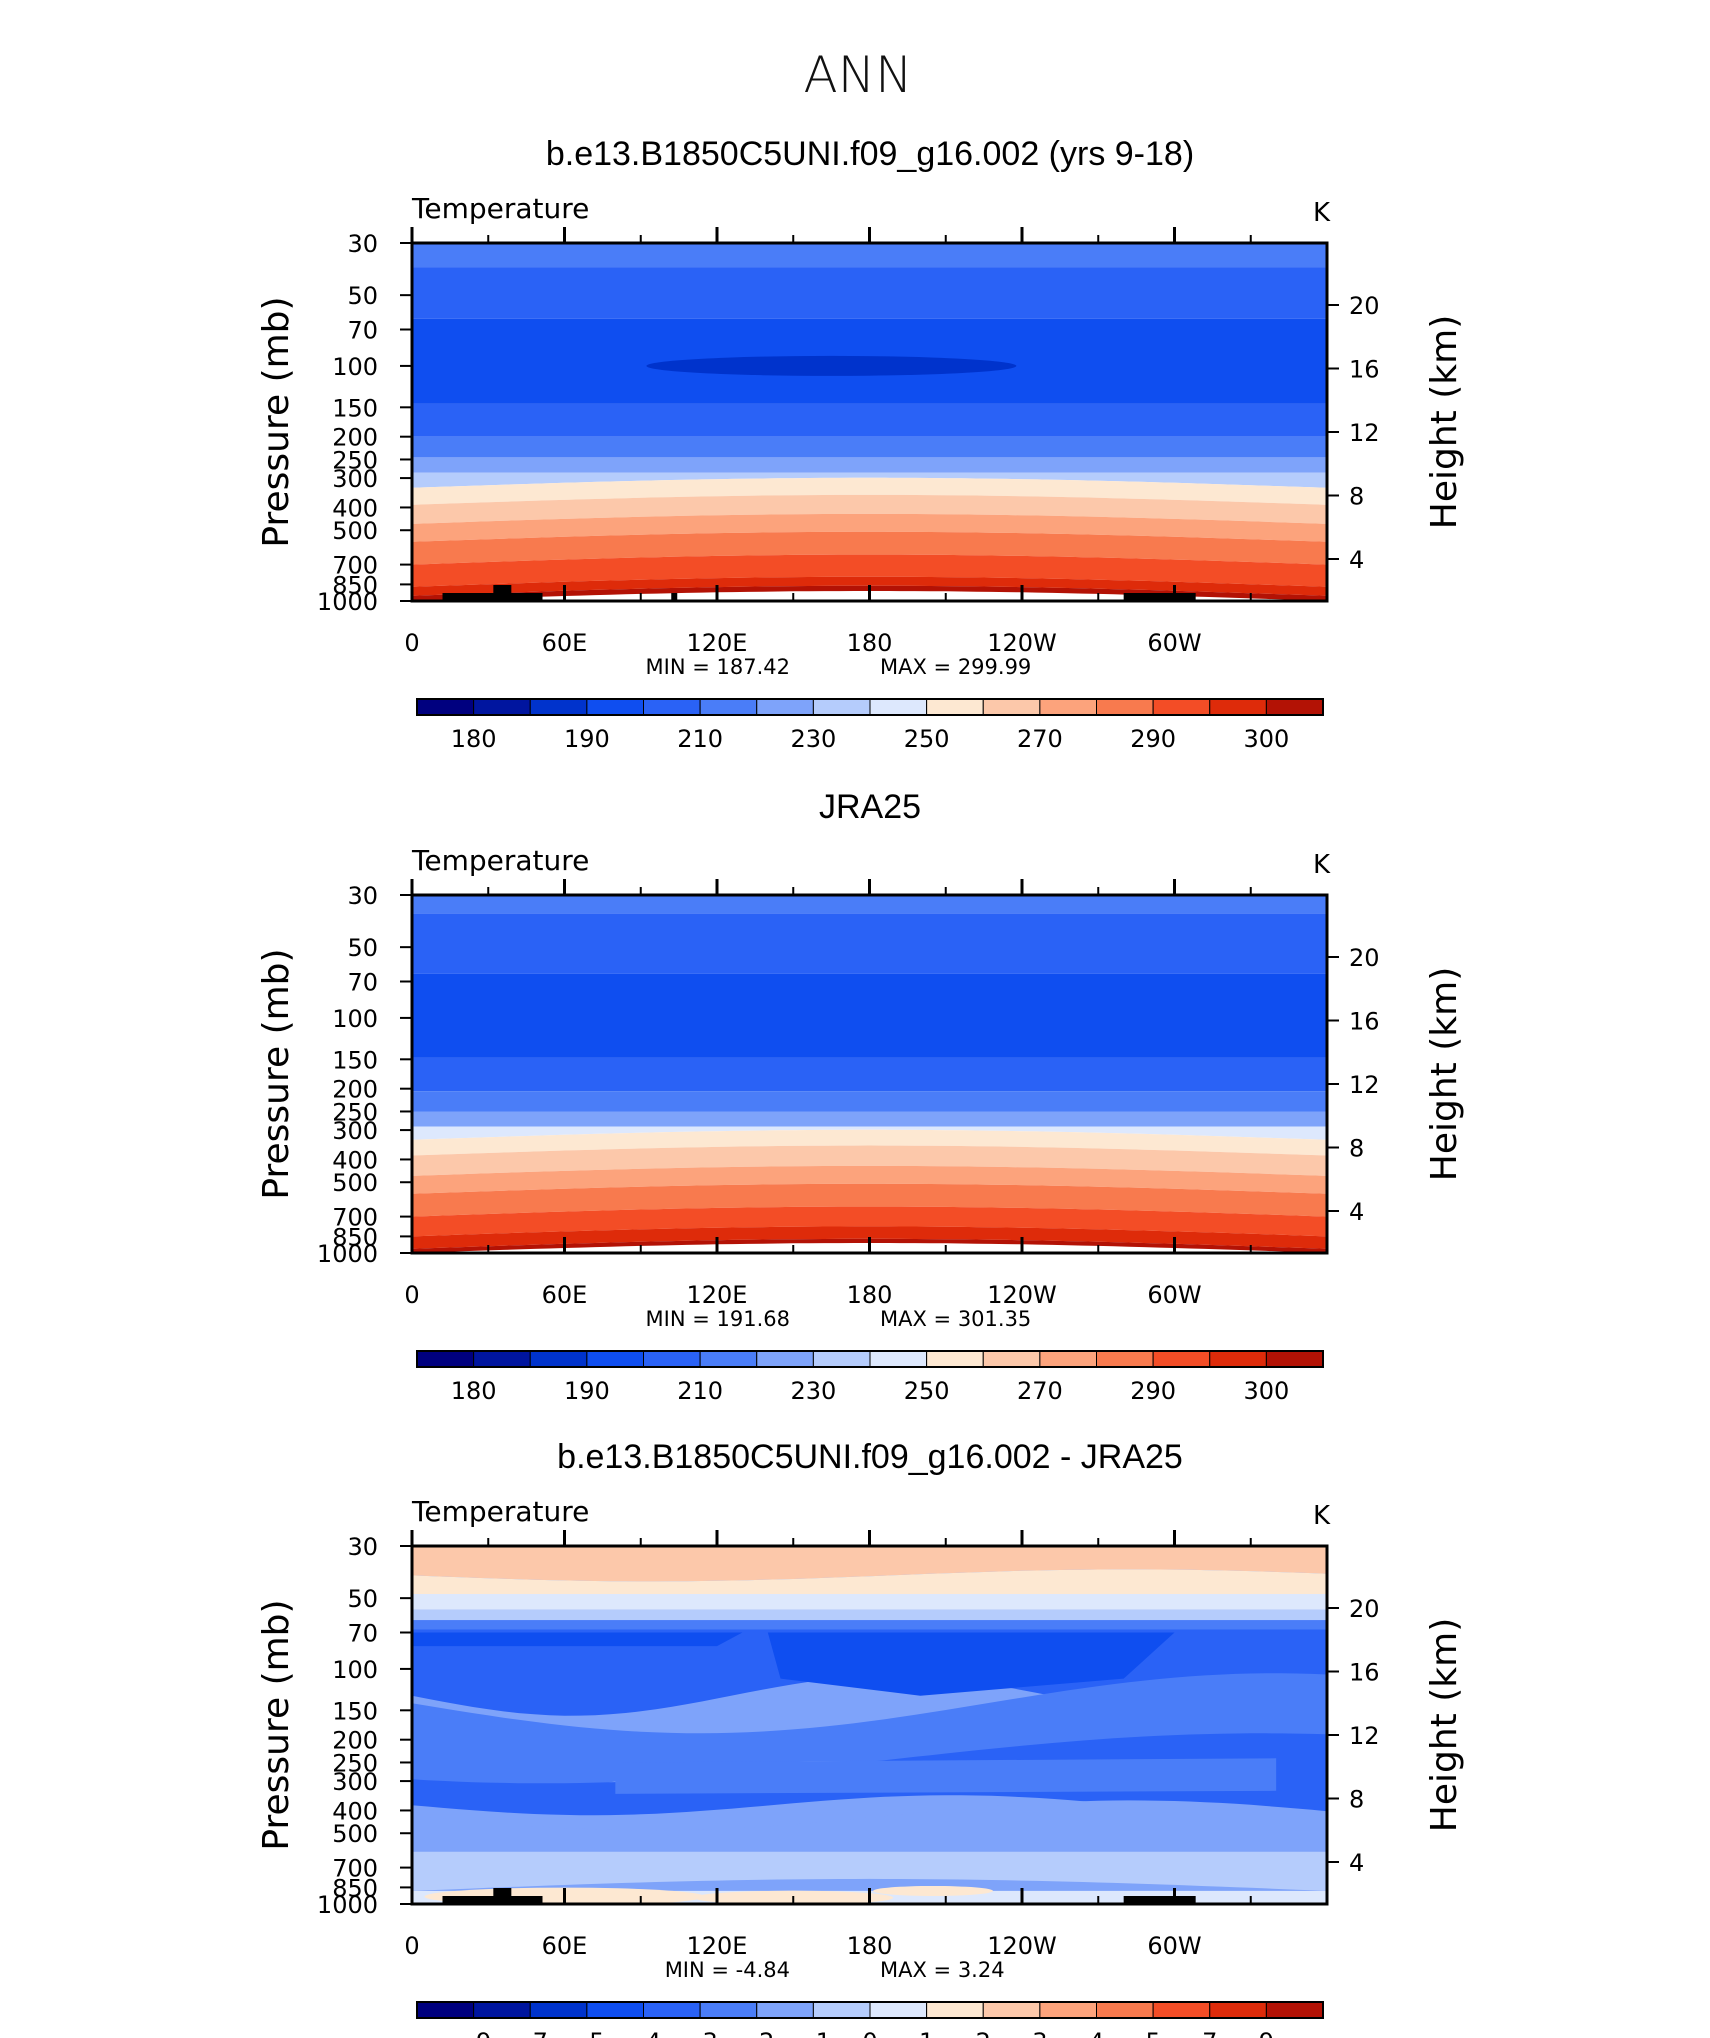 The image size is (1710, 2038). What do you see at coordinates (870, 1946) in the screenshot?
I see `x-tick-label: 180` at bounding box center [870, 1946].